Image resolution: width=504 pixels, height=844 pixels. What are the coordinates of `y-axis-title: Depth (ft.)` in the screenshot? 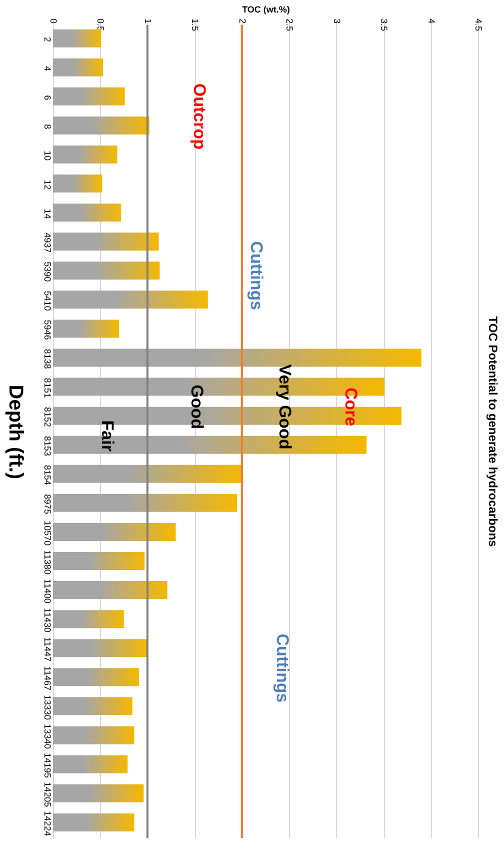 It's located at (15, 432).